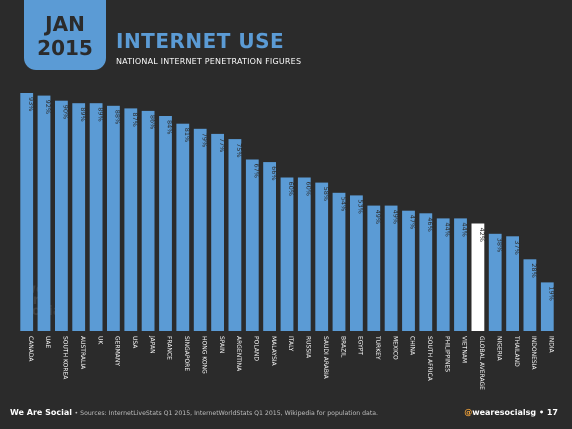 This screenshot has height=429, width=572. What do you see at coordinates (460, 274) in the screenshot?
I see `bar-vietnam` at bounding box center [460, 274].